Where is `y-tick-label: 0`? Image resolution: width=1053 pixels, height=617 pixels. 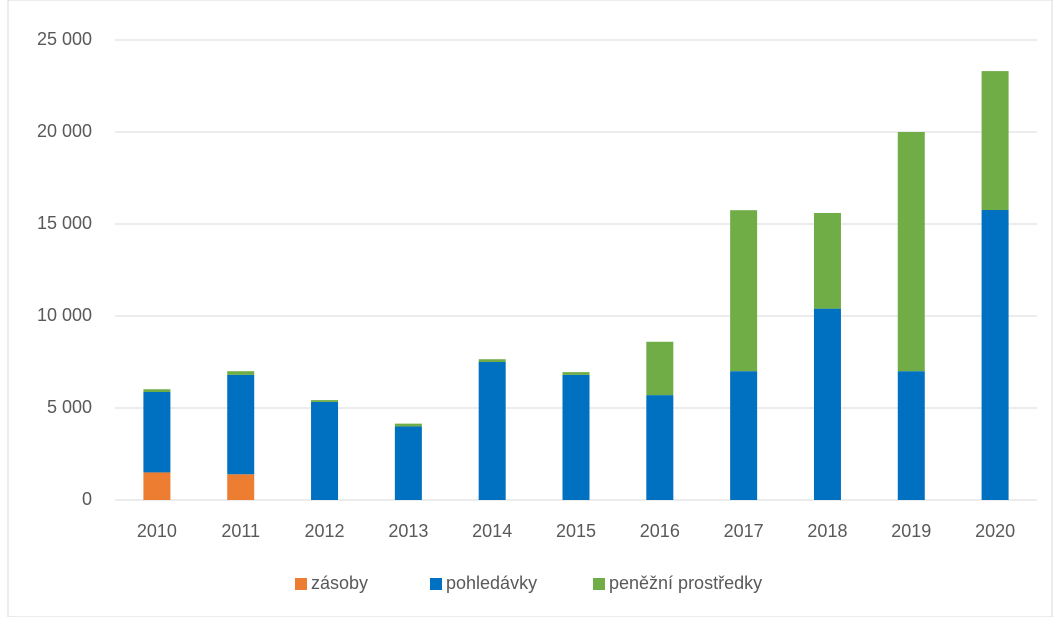 y-tick-label: 0 is located at coordinates (87, 499).